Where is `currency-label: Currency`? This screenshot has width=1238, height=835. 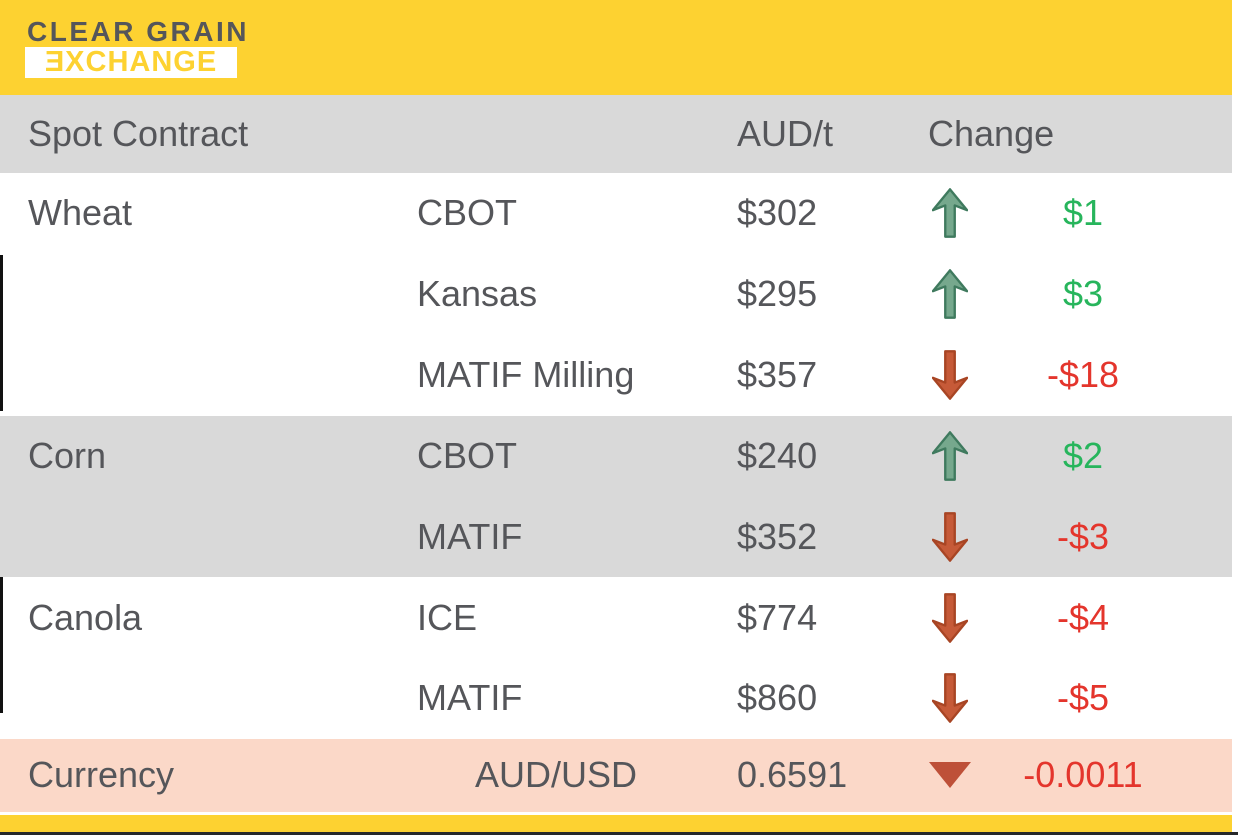
currency-label: Currency is located at coordinates (101, 775).